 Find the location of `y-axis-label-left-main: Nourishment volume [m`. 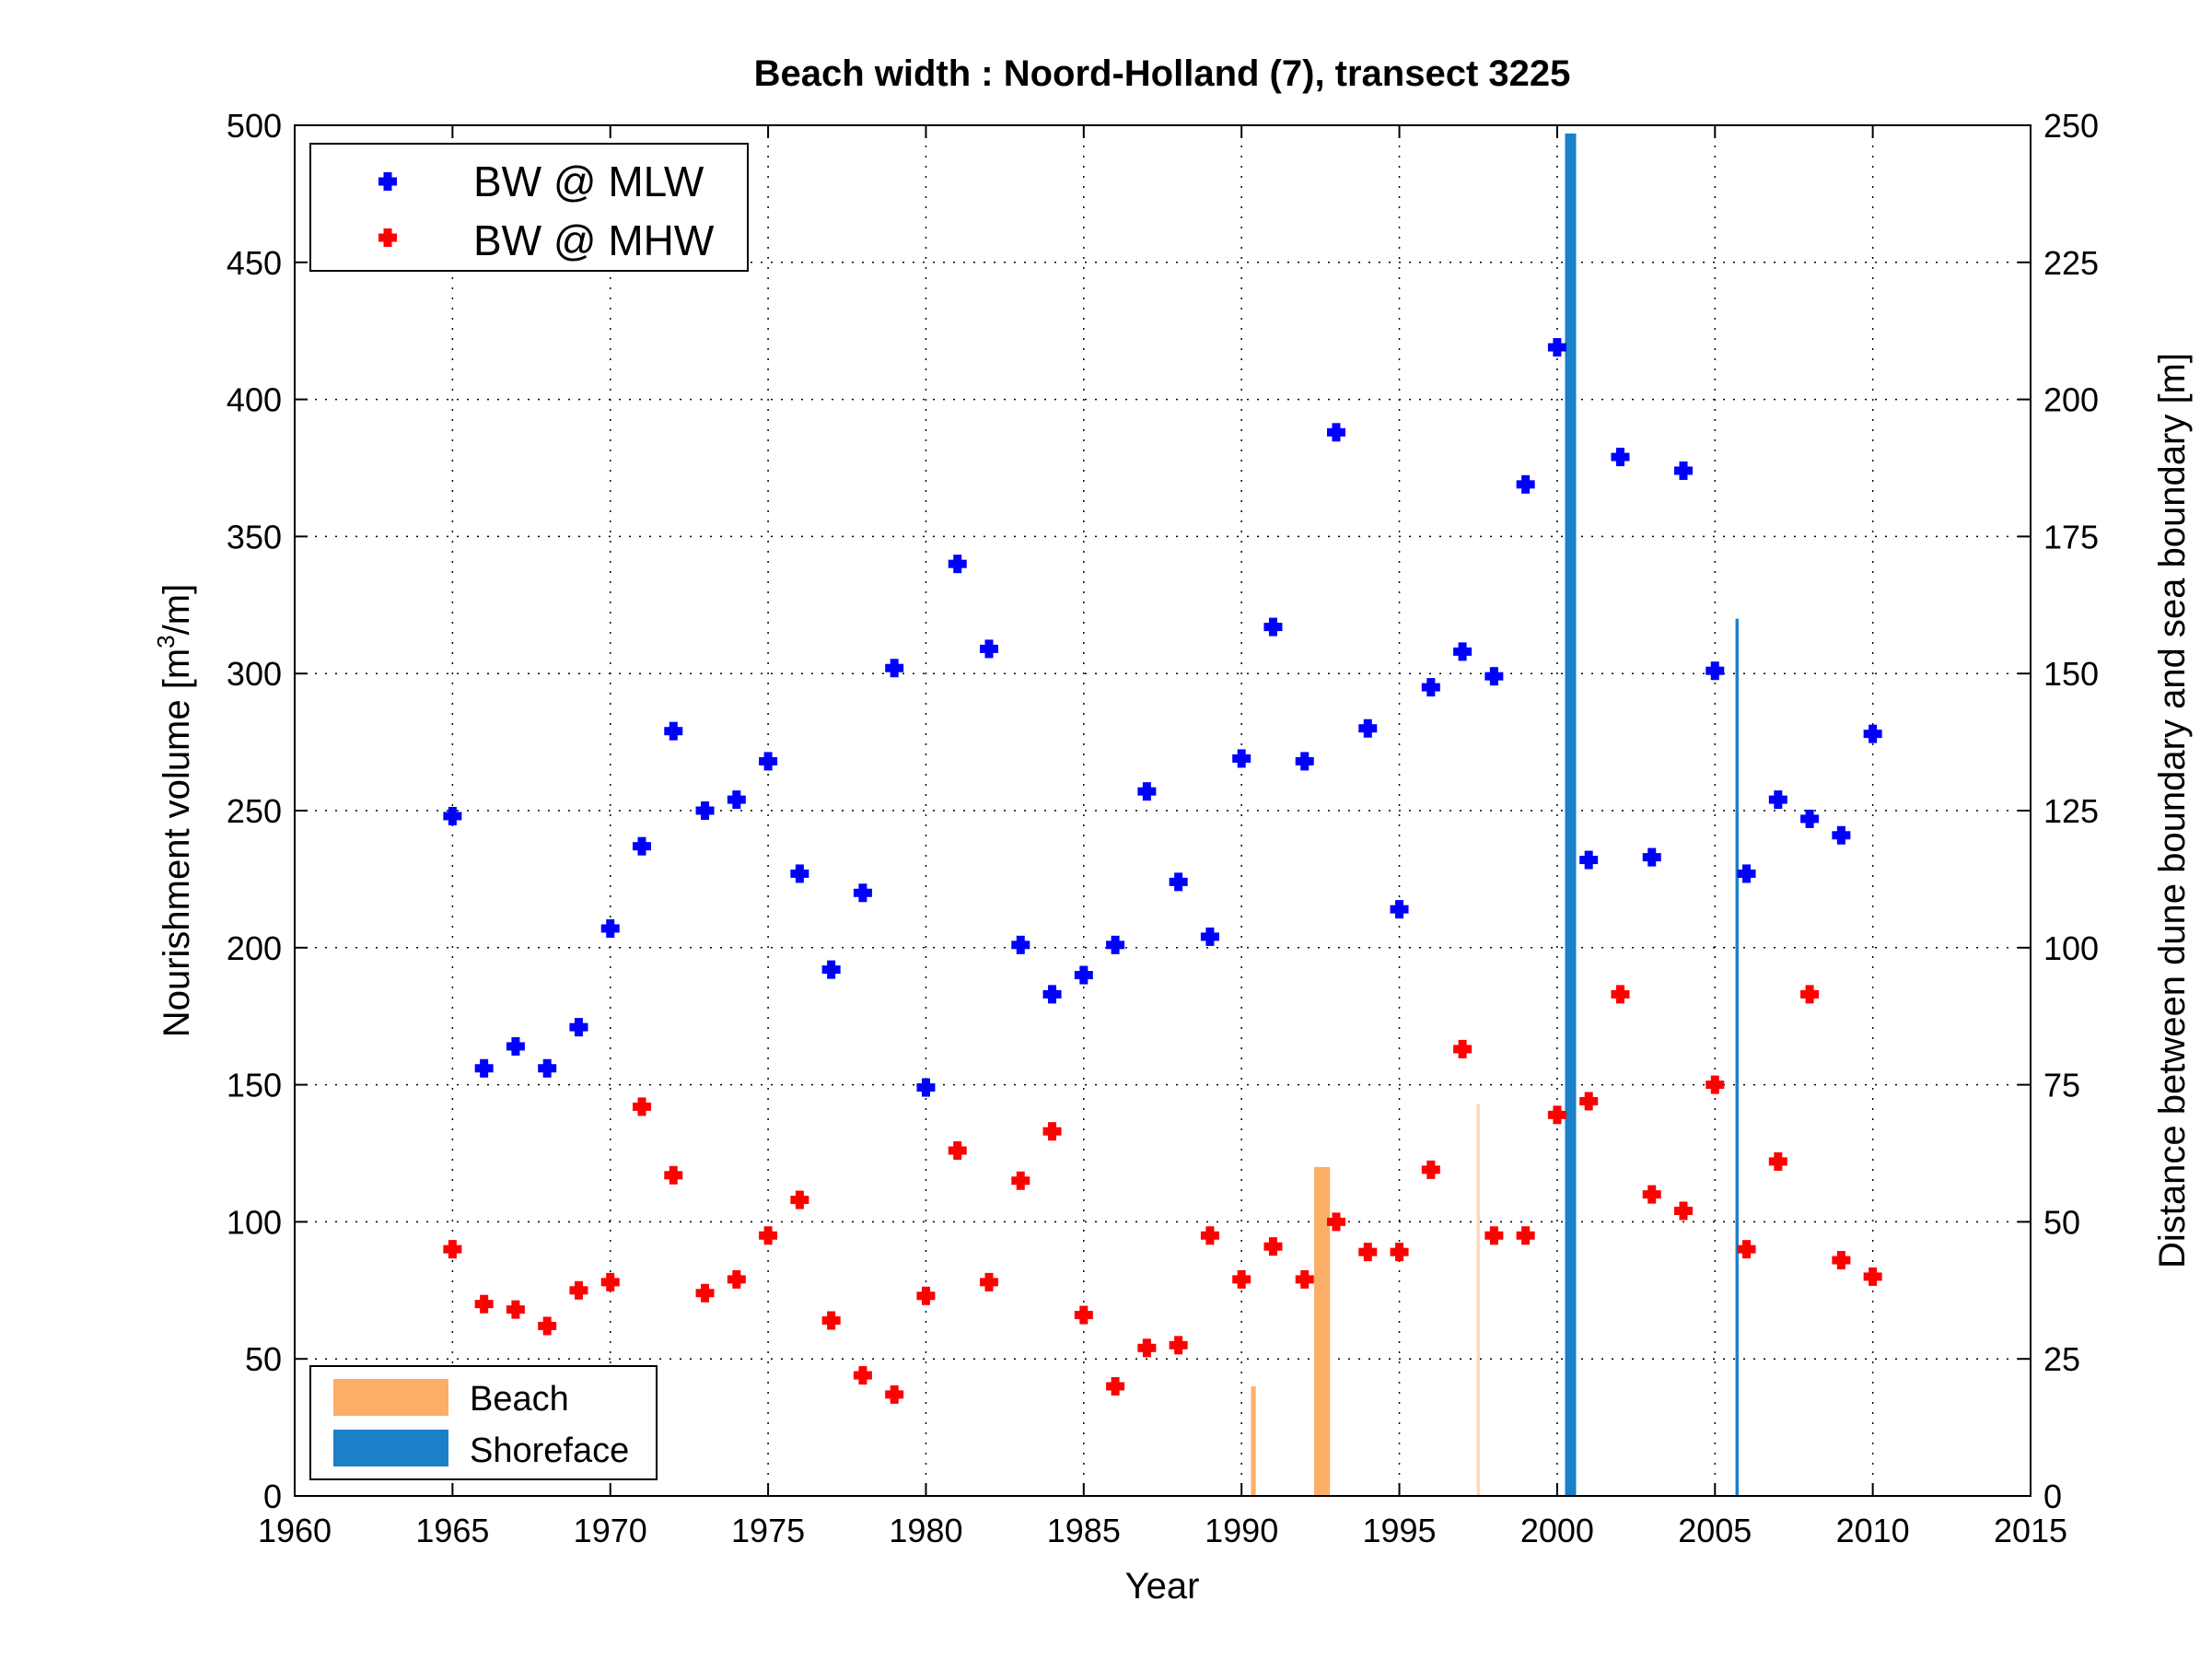

y-axis-label-left-main: Nourishment volume [m is located at coordinates (177, 842).